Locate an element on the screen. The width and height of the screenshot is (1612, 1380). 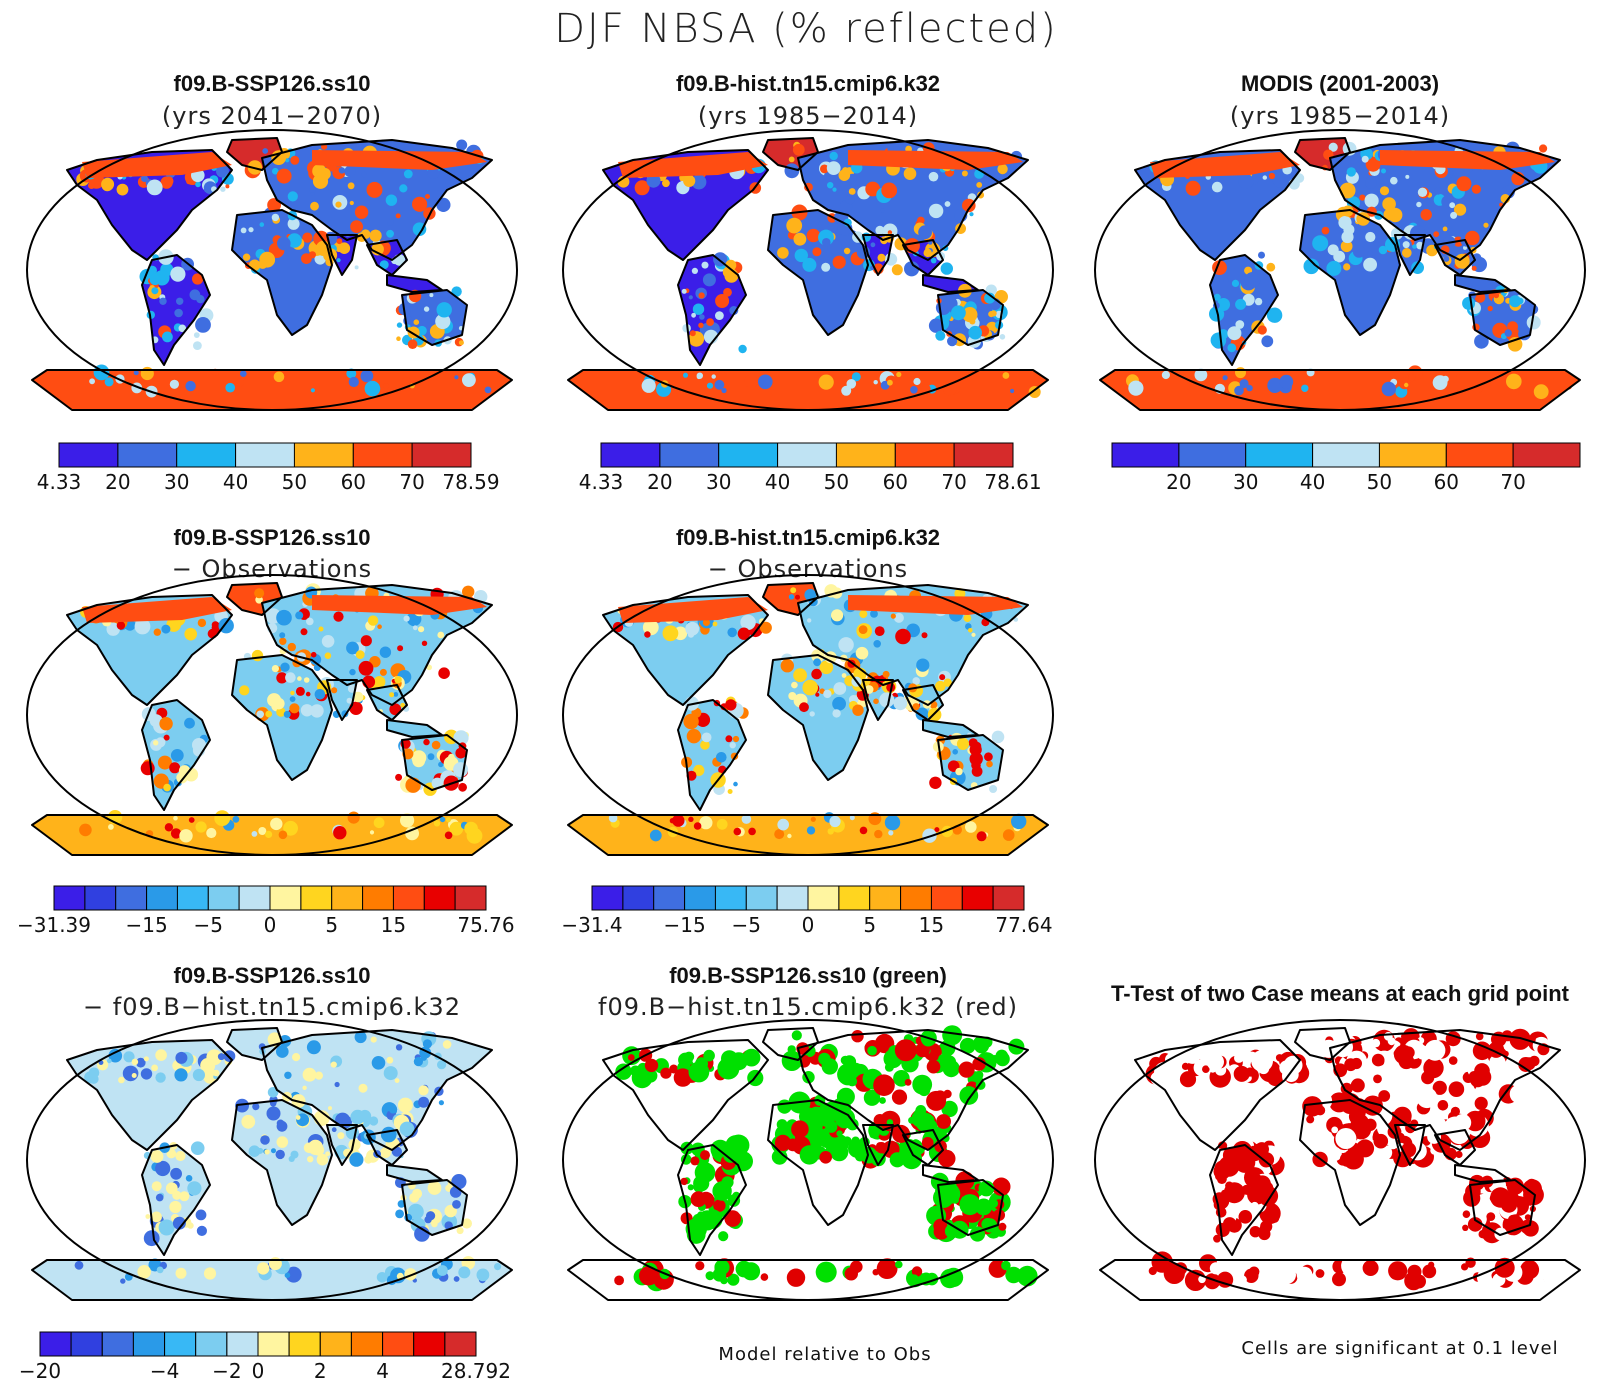
panel-subtitle: − Observations is located at coordinates (808, 569).